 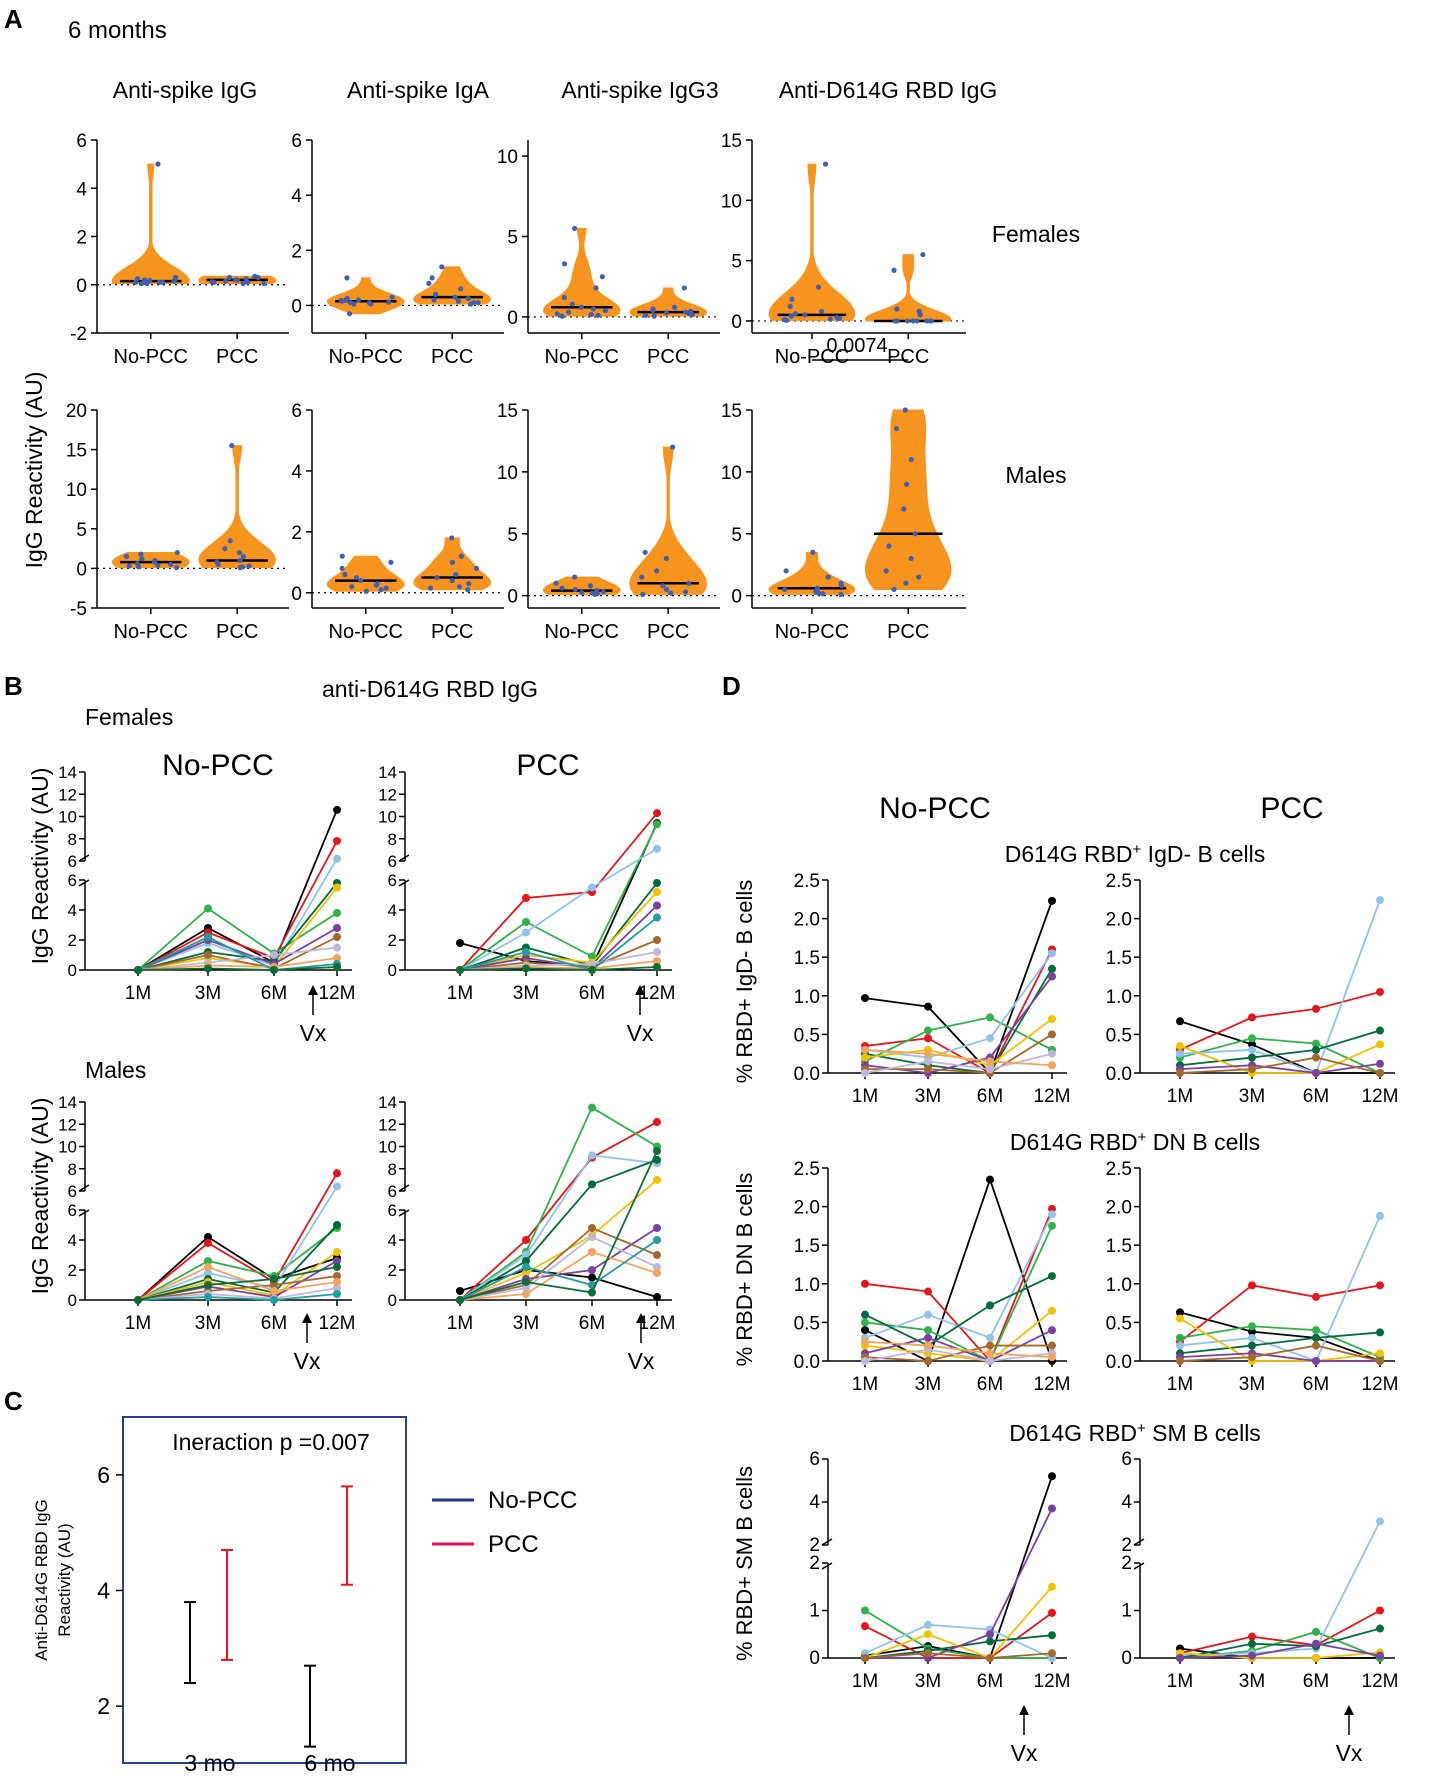 I want to click on x-tick-label: 3 mo, so click(x=209, y=1763).